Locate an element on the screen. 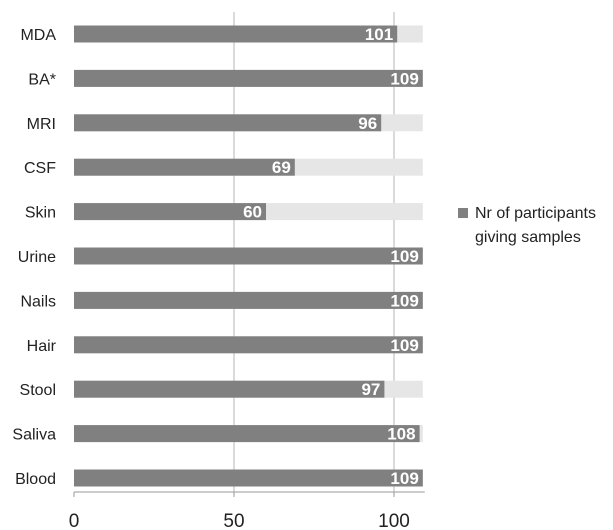 Image resolution: width=613 pixels, height=530 pixels. category-label-skin: Skin is located at coordinates (40, 213).